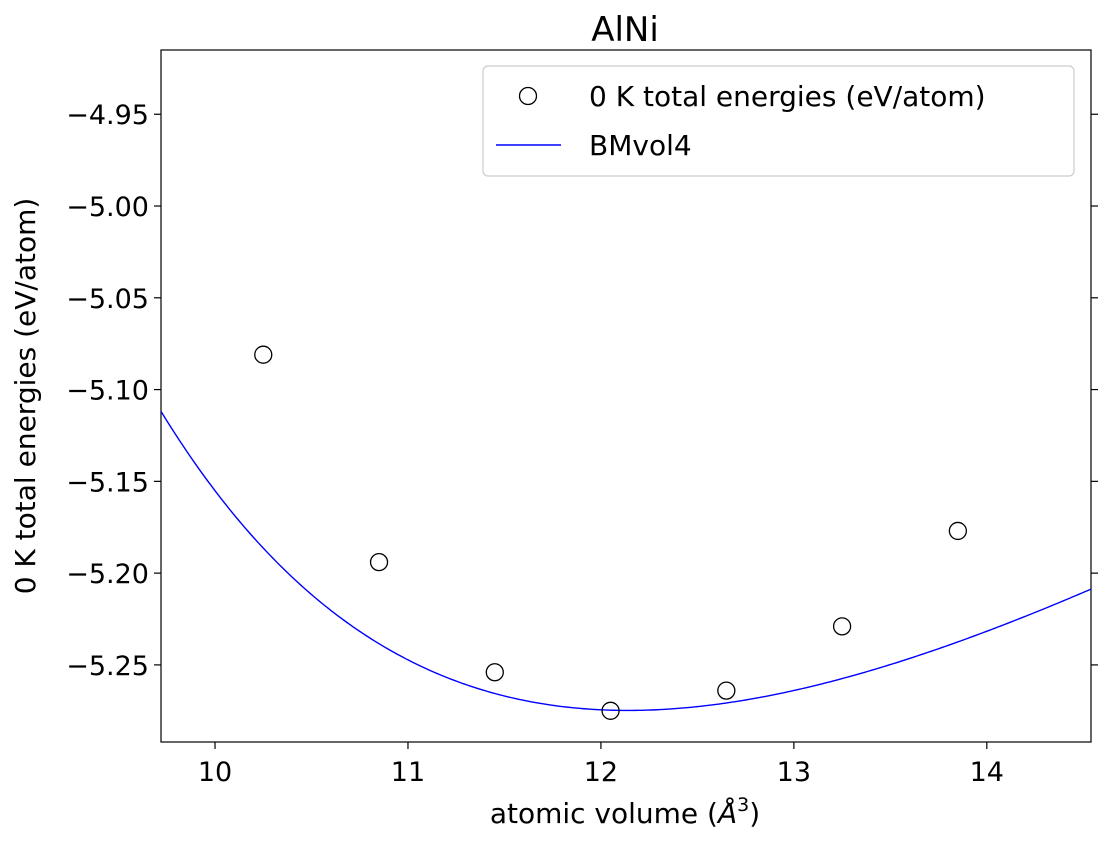 Image resolution: width=1105 pixels, height=841 pixels. I want to click on y-tick-label: −5.15, so click(107, 482).